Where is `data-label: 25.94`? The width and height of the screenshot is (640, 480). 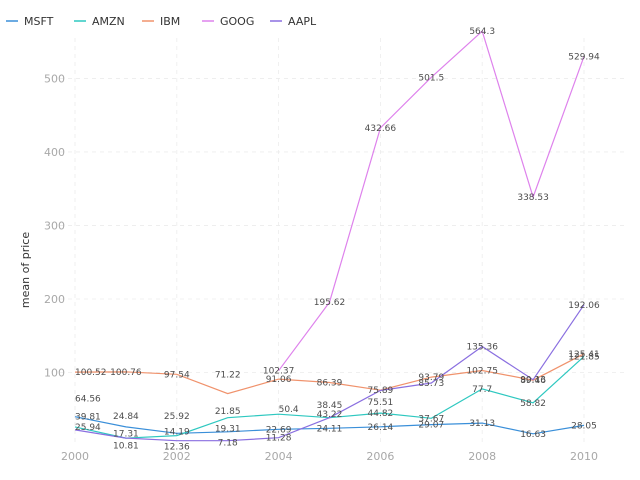
data-label: 25.94 is located at coordinates (88, 428).